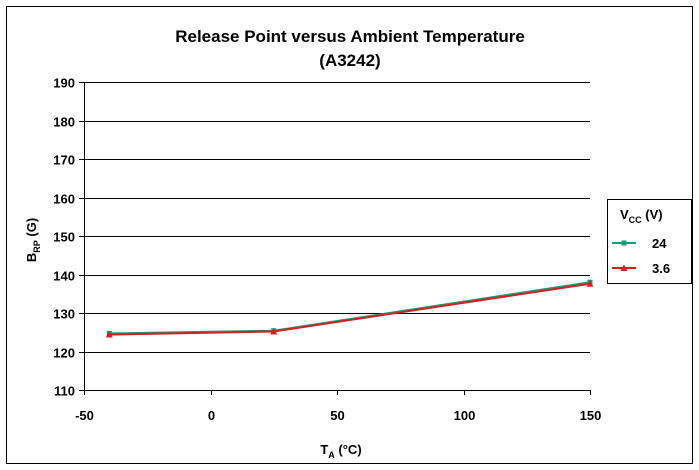  Describe the element at coordinates (211, 415) in the screenshot. I see `x-tick-label: 0` at that location.